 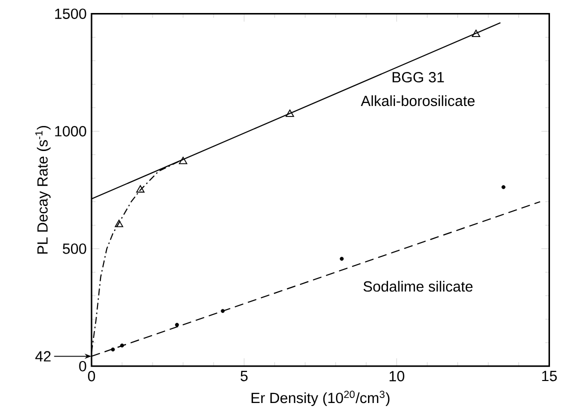 What do you see at coordinates (92, 376) in the screenshot?
I see `x-tick-label: 0` at bounding box center [92, 376].